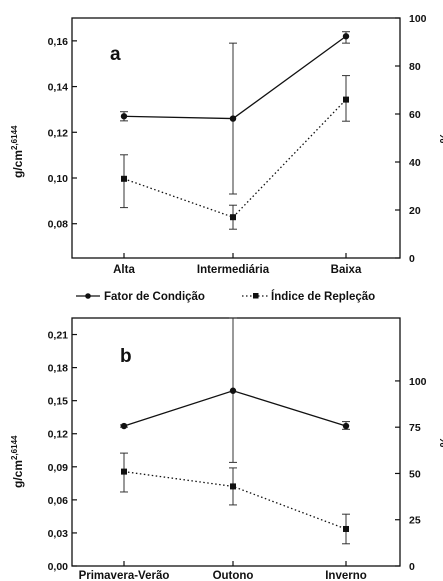 The height and width of the screenshot is (581, 443). I want to click on panel-a-category-label-1: Intermediária, so click(233, 270).